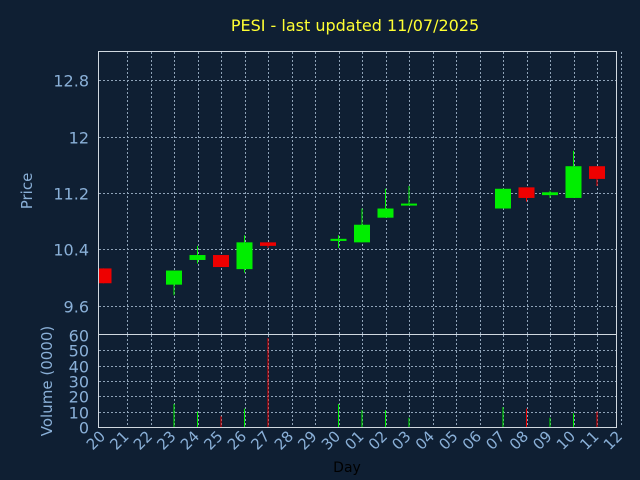 Image resolution: width=640 pixels, height=480 pixels. Describe the element at coordinates (27, 191) in the screenshot. I see `price-axis-label: Price` at that location.